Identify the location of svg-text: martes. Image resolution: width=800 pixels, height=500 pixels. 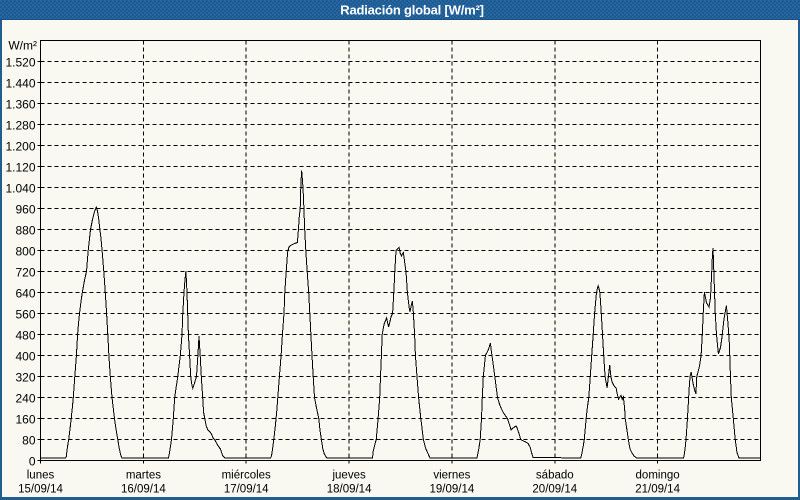
(143, 476).